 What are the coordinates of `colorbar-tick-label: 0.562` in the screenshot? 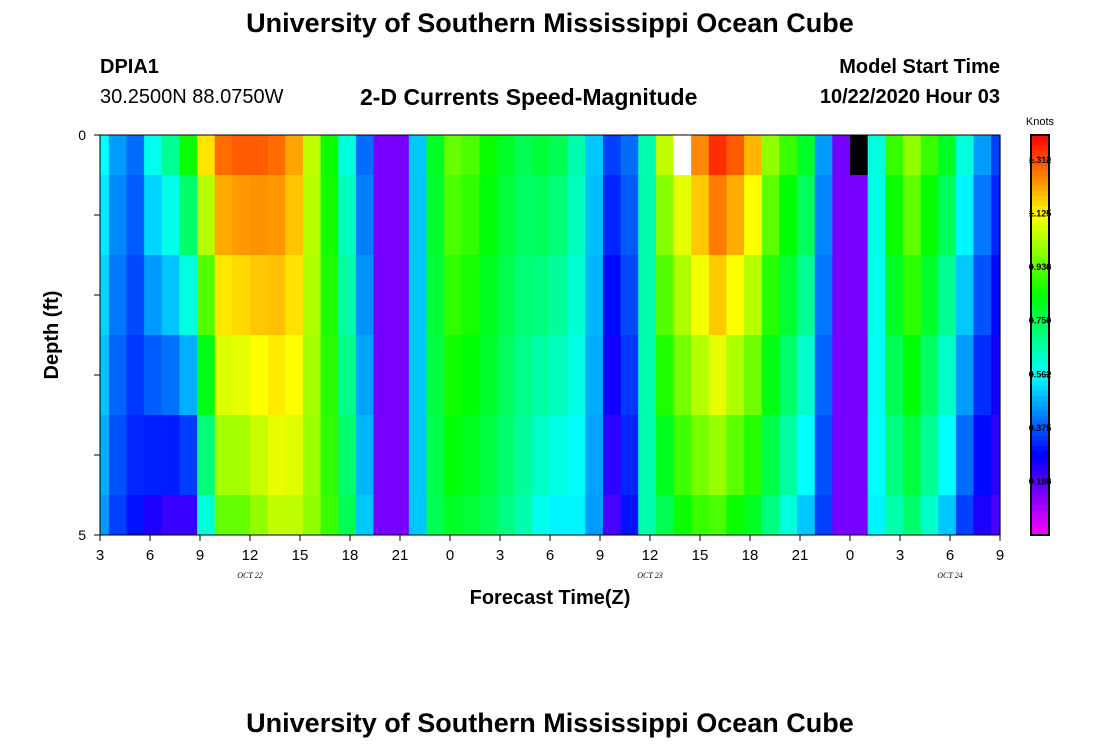 It's located at (1040, 374).